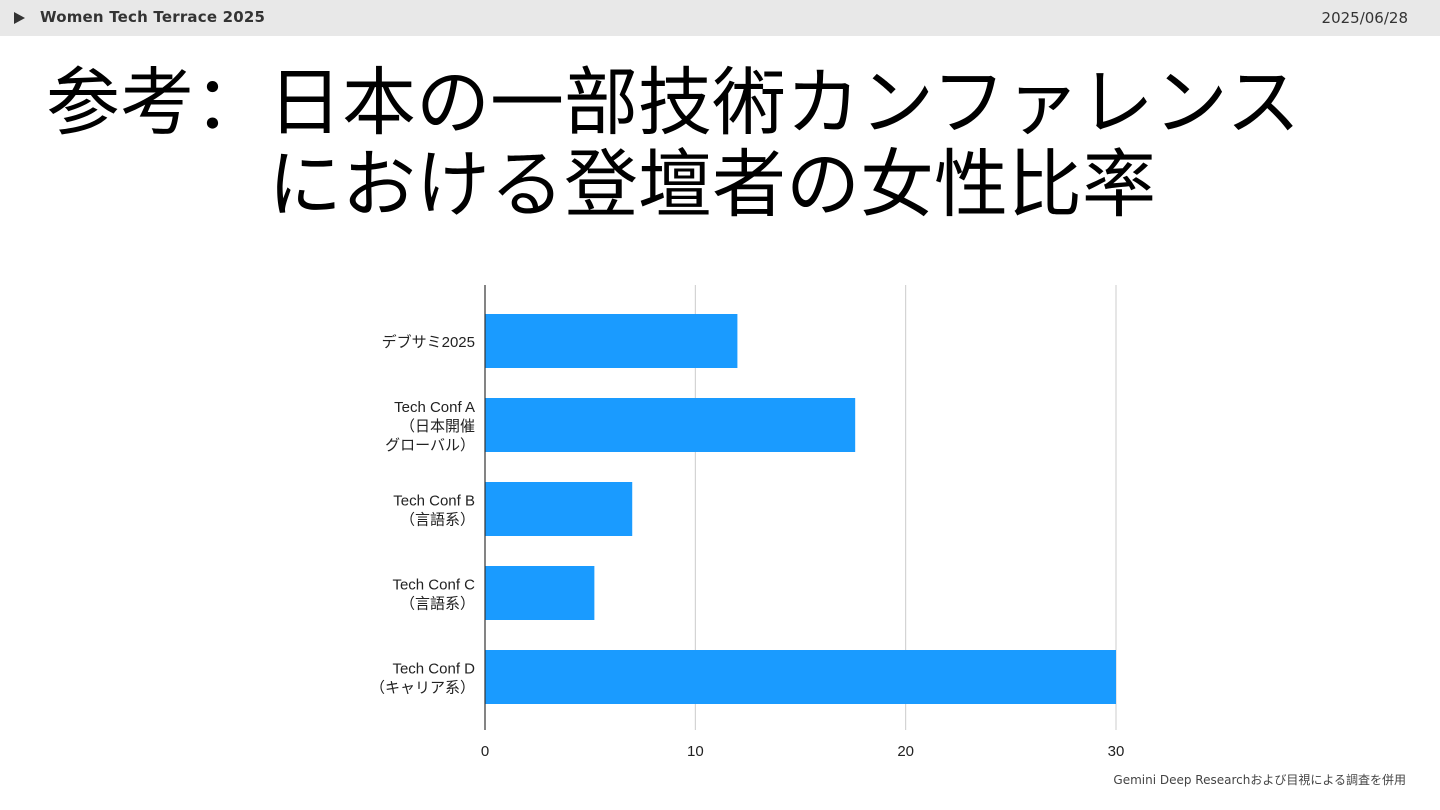 The width and height of the screenshot is (1440, 810). Describe the element at coordinates (430, 445) in the screenshot. I see `category-label-1-2: グローバル）` at that location.